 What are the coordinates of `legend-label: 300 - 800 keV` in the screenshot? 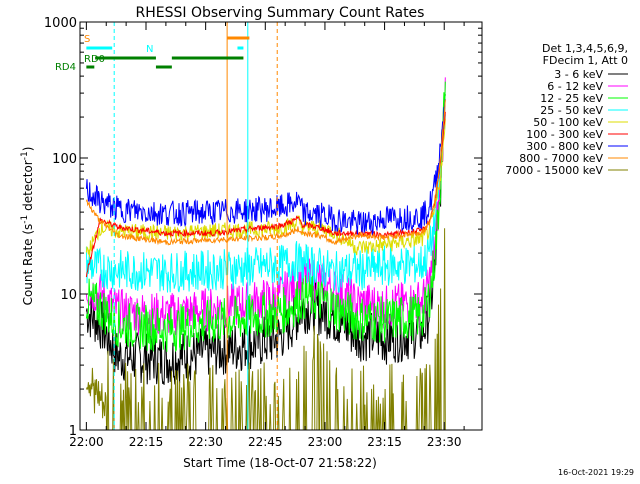 It's located at (564, 146).